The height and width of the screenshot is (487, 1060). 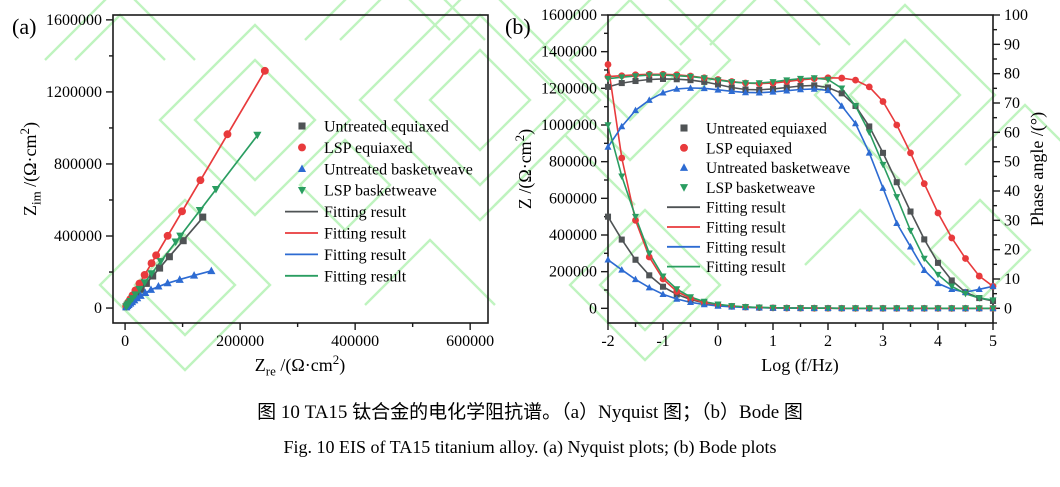 I want to click on svg-text: 40, so click(x=1012, y=191).